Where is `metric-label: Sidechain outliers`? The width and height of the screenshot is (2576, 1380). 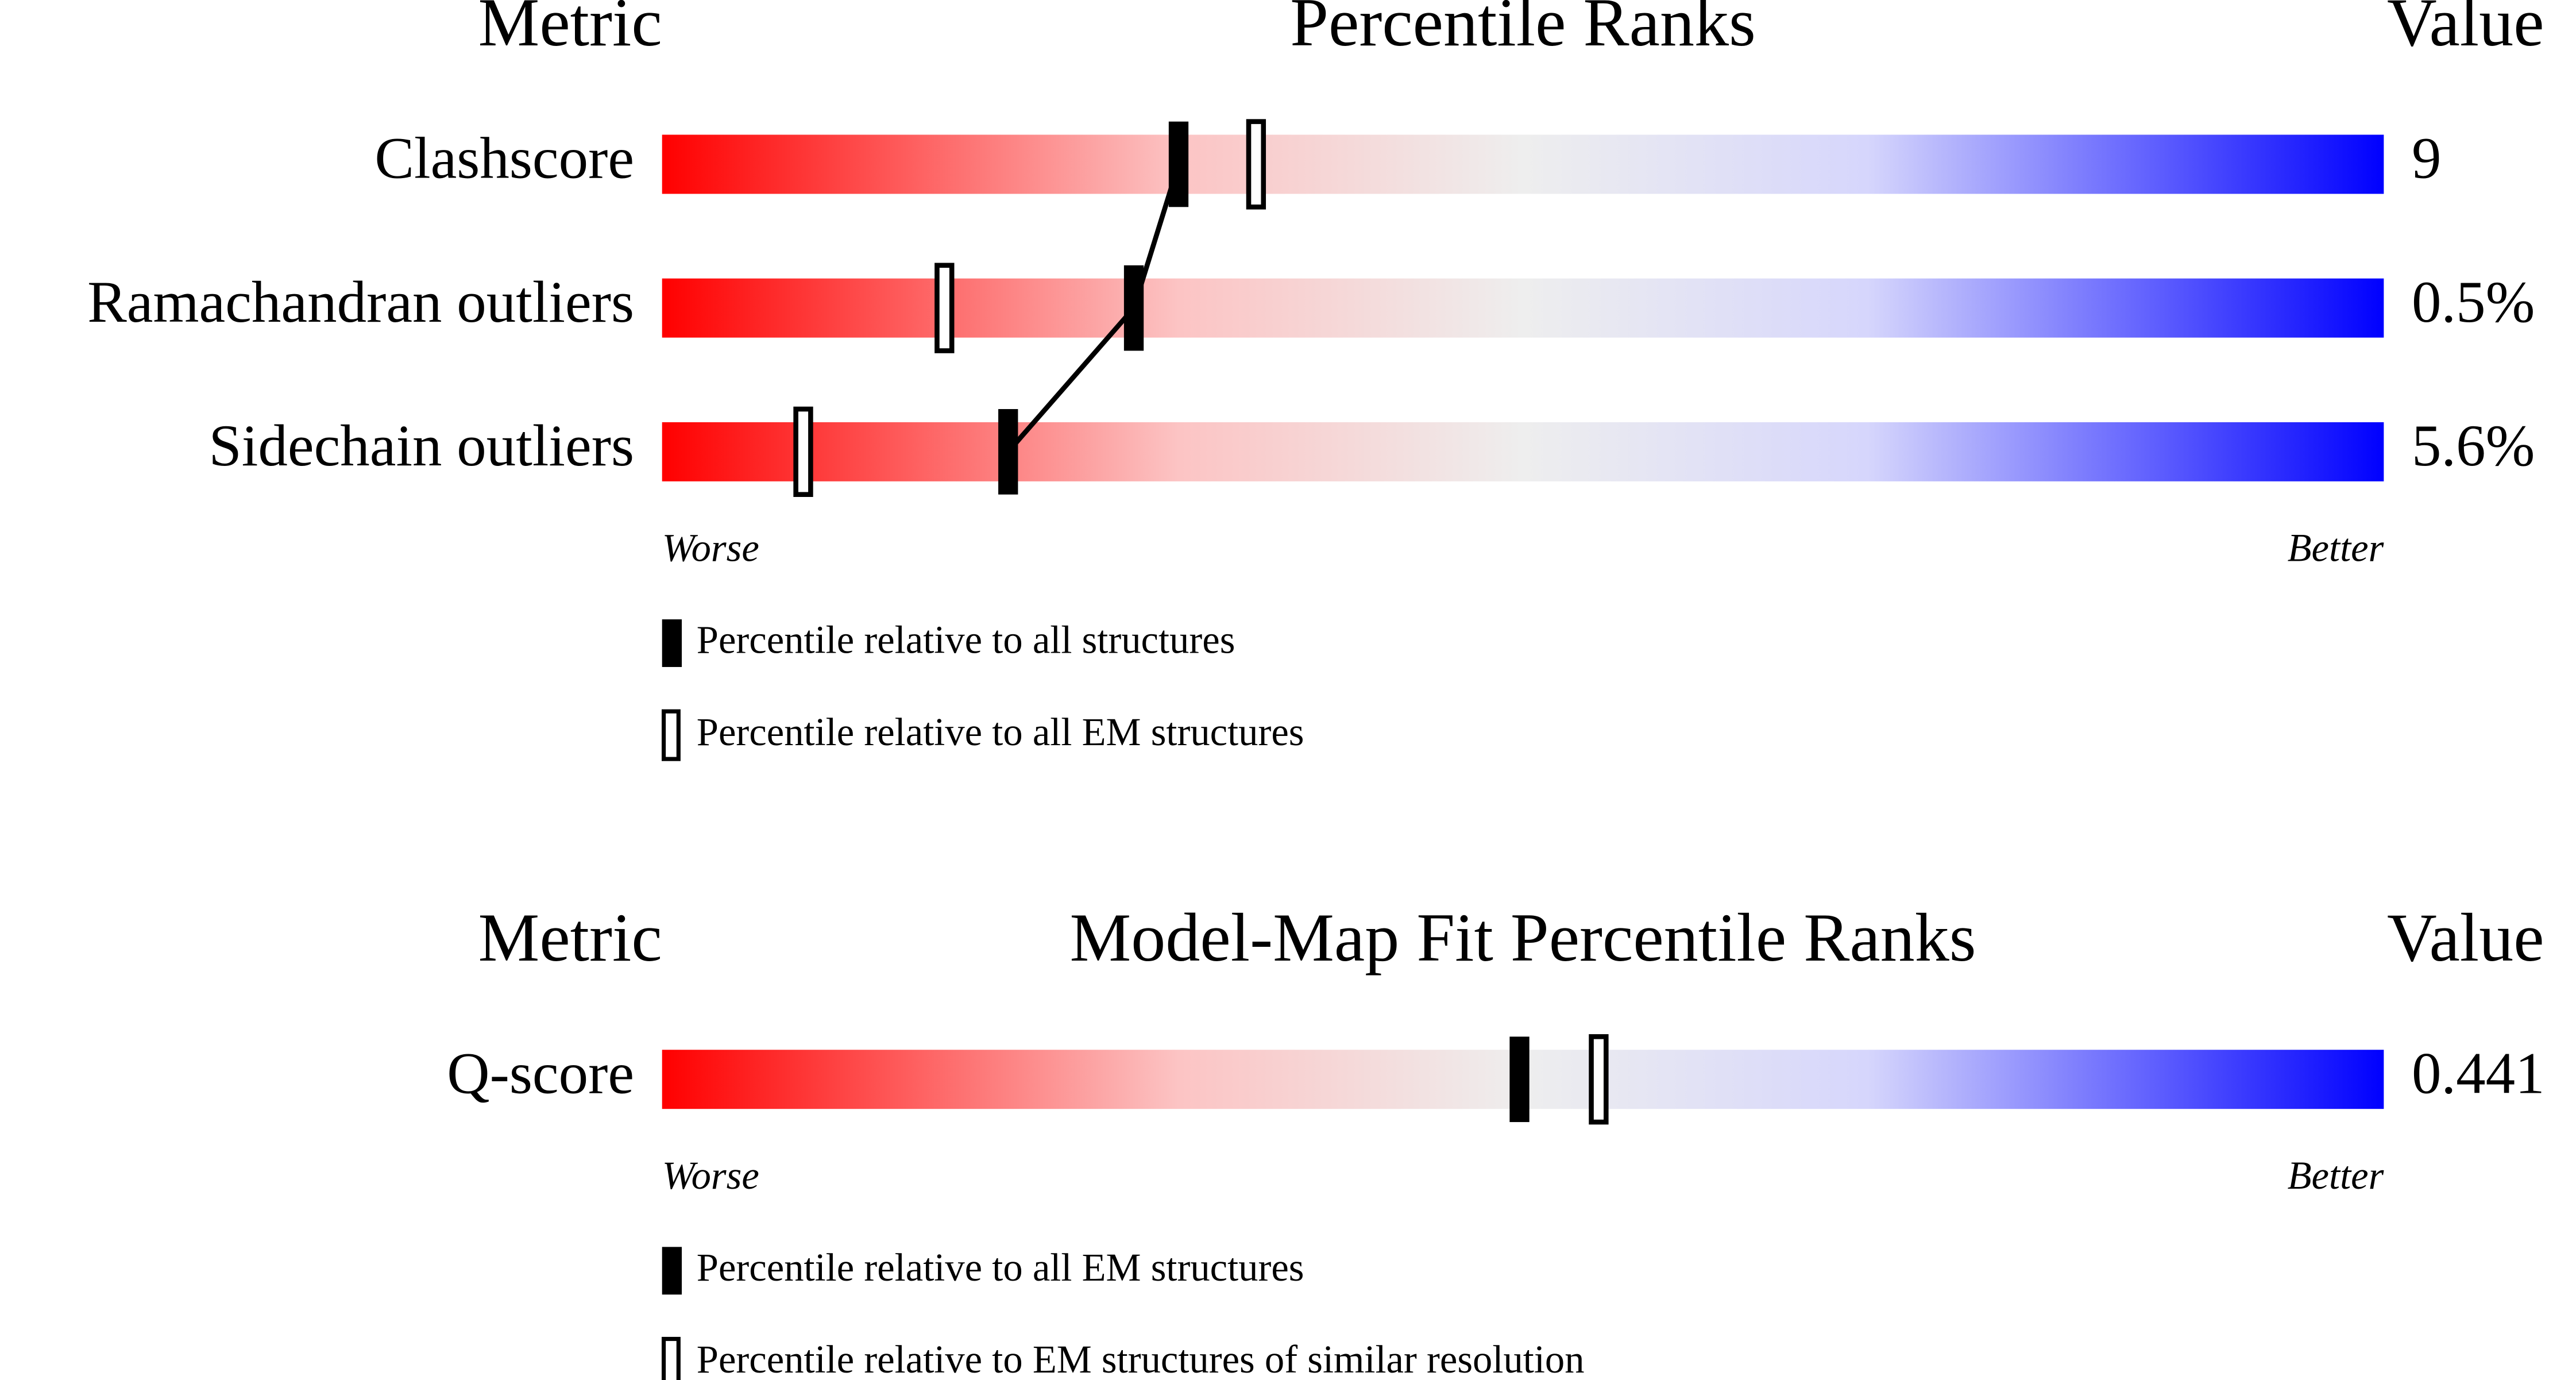 metric-label: Sidechain outliers is located at coordinates (422, 446).